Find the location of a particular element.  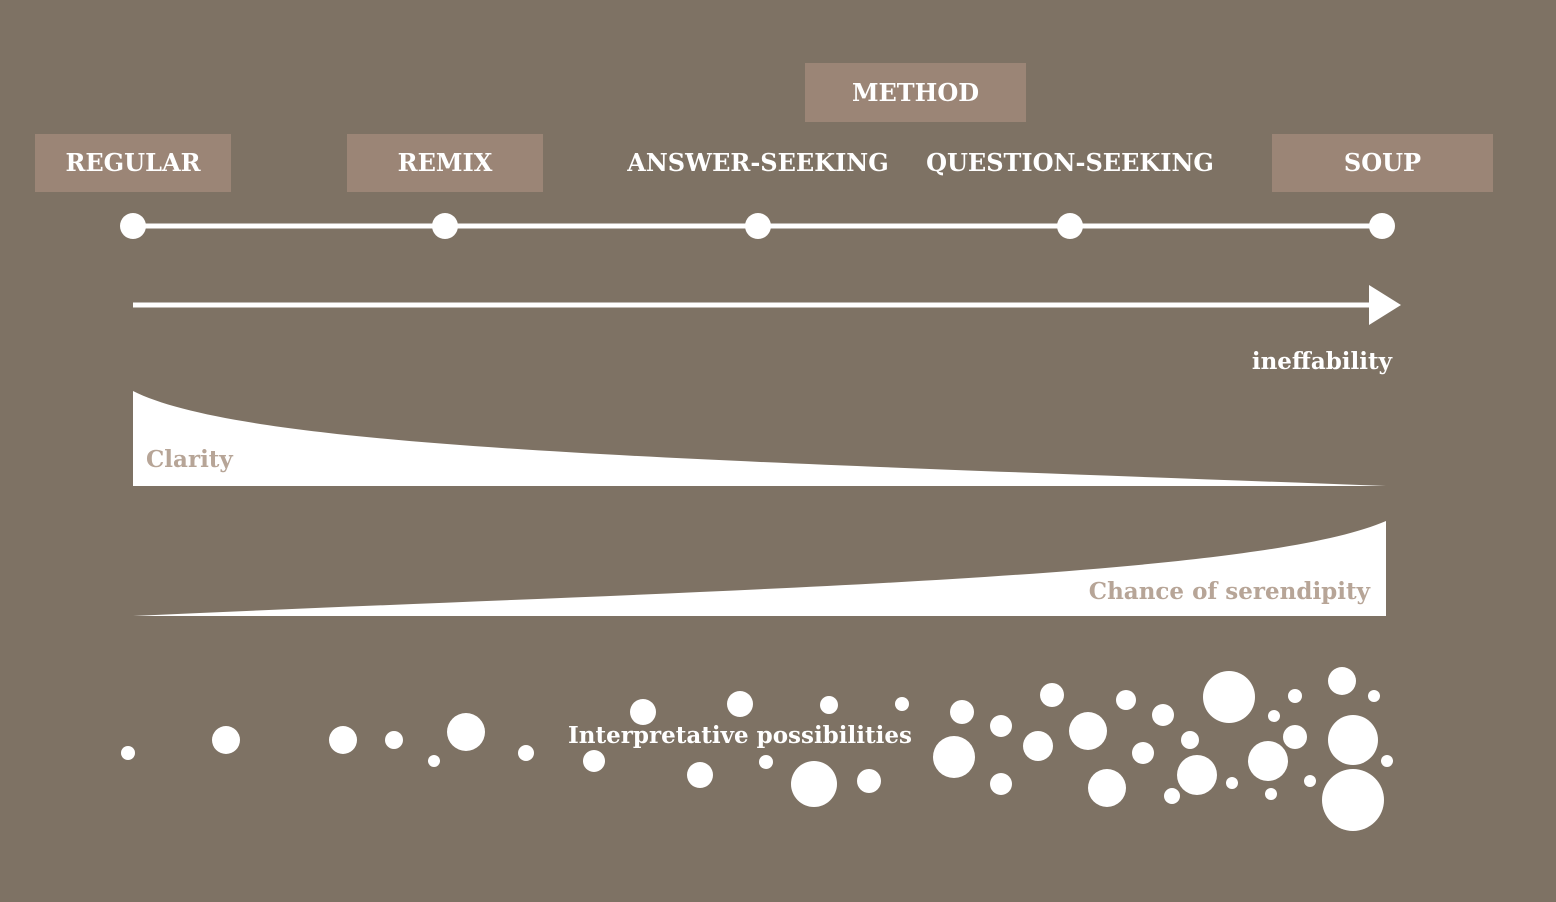

clarity-label: Clarity is located at coordinates (189, 459).